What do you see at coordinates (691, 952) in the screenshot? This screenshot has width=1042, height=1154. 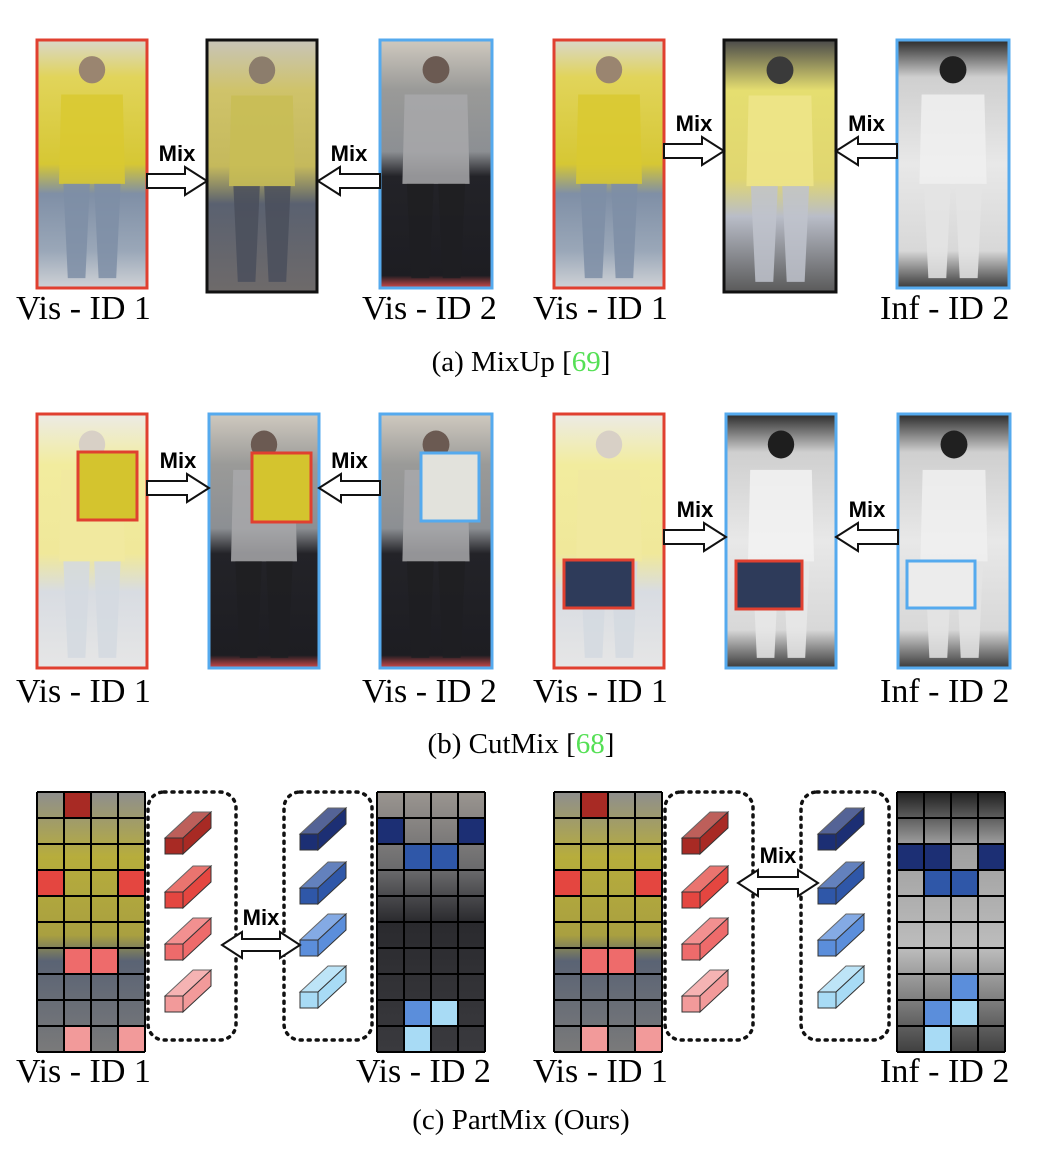 I see `c-right-red-part-2-front` at bounding box center [691, 952].